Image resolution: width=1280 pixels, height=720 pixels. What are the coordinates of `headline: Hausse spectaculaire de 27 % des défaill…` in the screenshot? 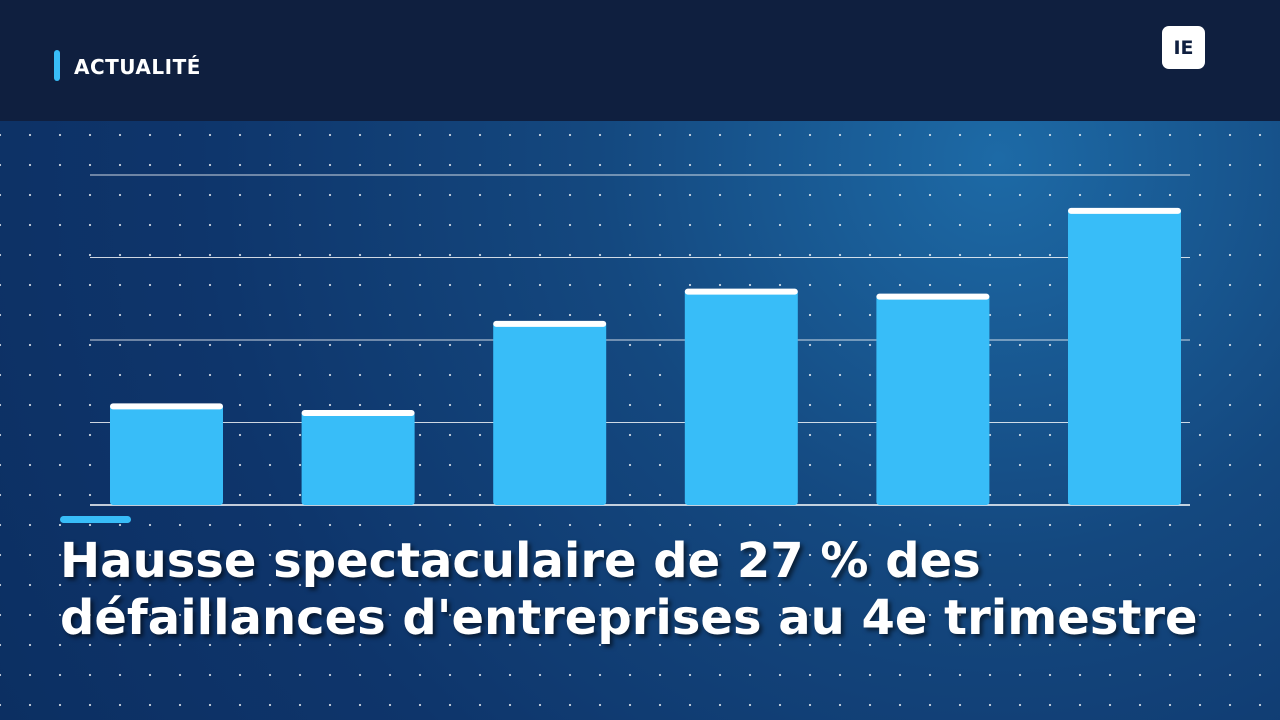 It's located at (629, 589).